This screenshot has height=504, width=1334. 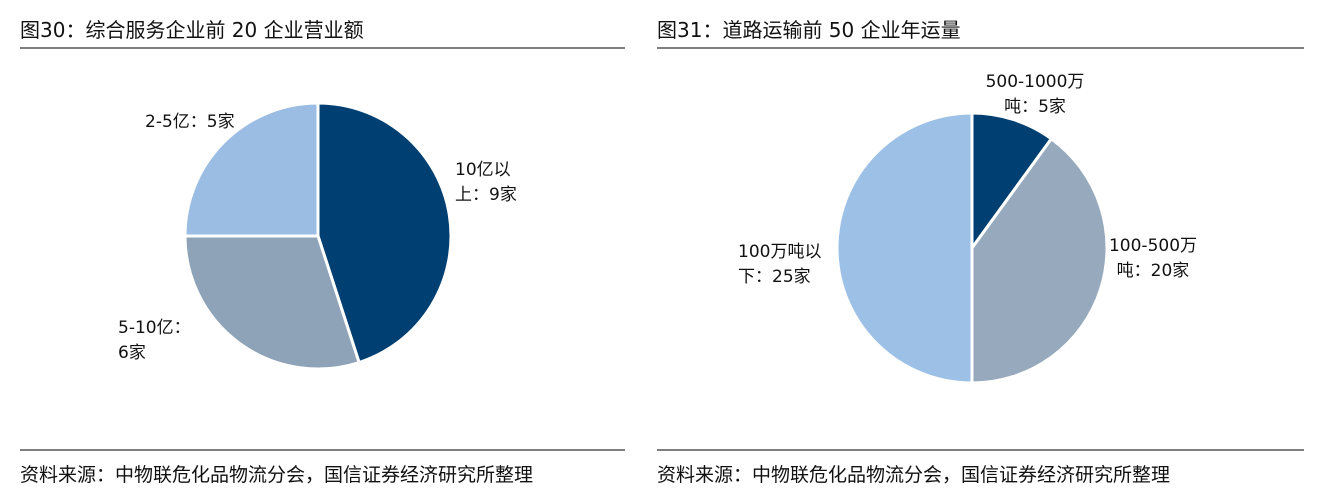 I want to click on data-label: 2-5亿：5家, so click(x=190, y=122).